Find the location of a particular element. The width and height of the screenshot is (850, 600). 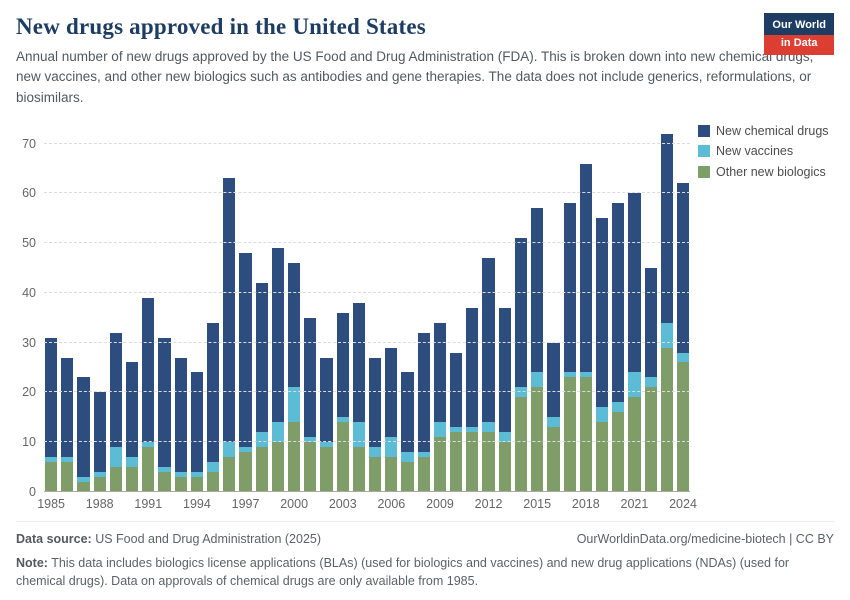

y-tick-label-40: 40 is located at coordinates (29, 292).